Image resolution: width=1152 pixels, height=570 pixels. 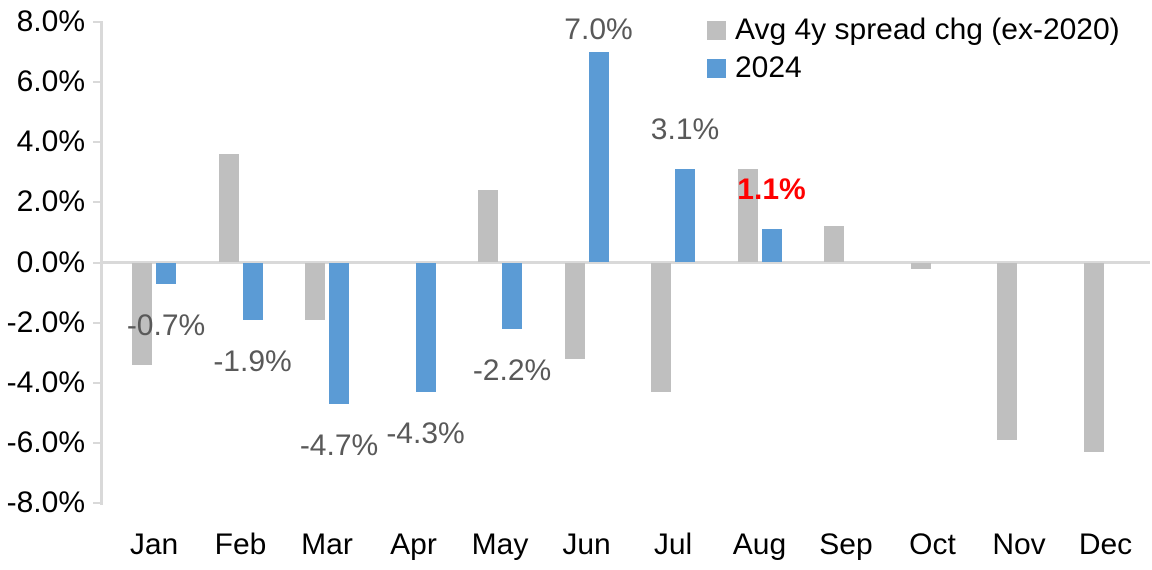 I want to click on bar-2024-mar, so click(x=339, y=333).